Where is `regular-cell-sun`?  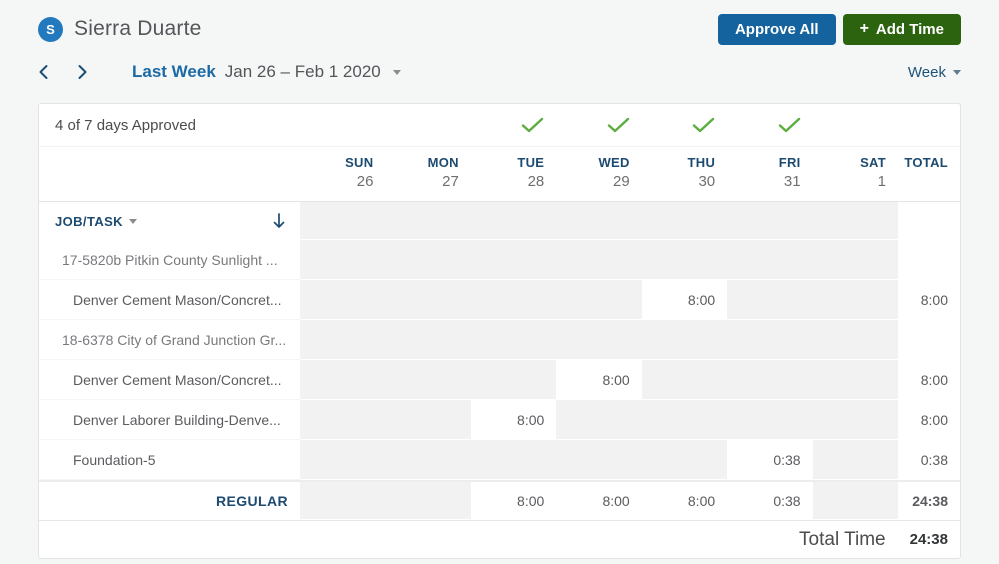 regular-cell-sun is located at coordinates (343, 501).